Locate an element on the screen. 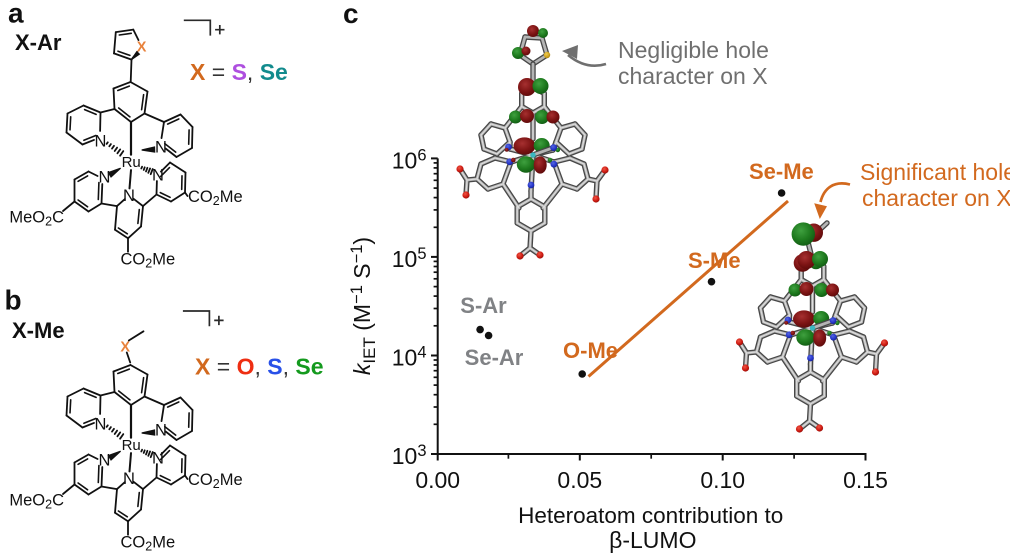  svg-text: Se-Ar is located at coordinates (494, 357).